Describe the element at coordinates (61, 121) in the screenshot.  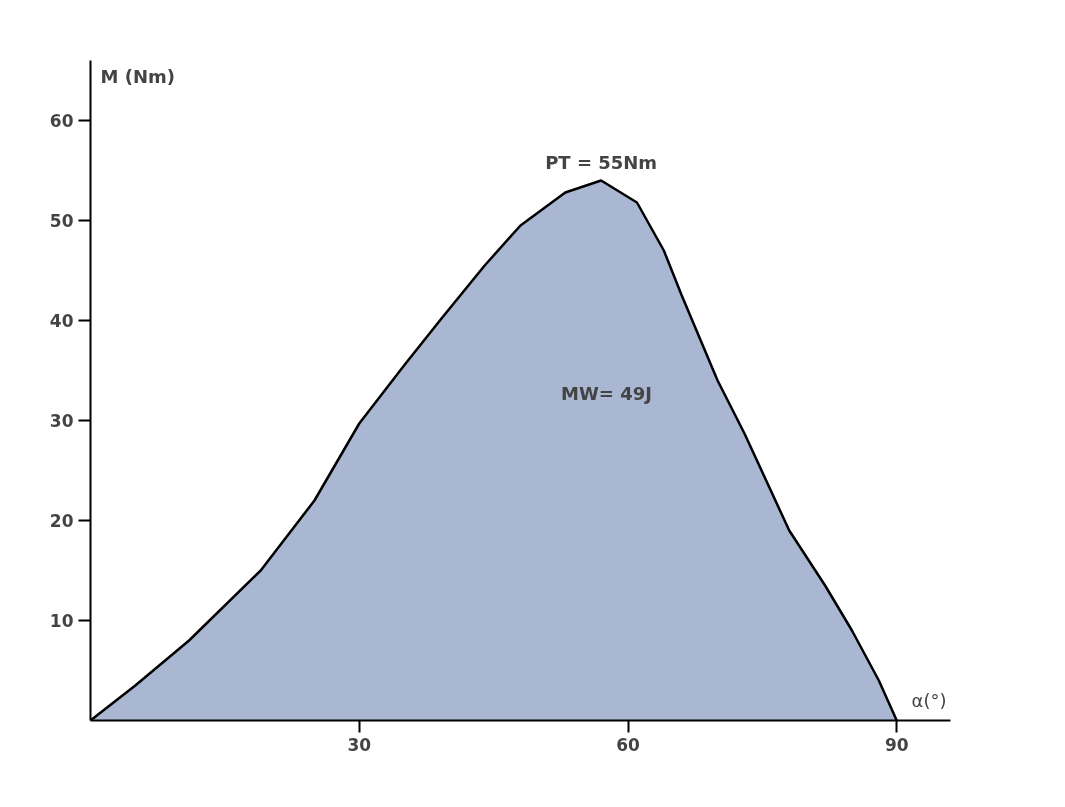
I see `y-tick-label: 60` at that location.